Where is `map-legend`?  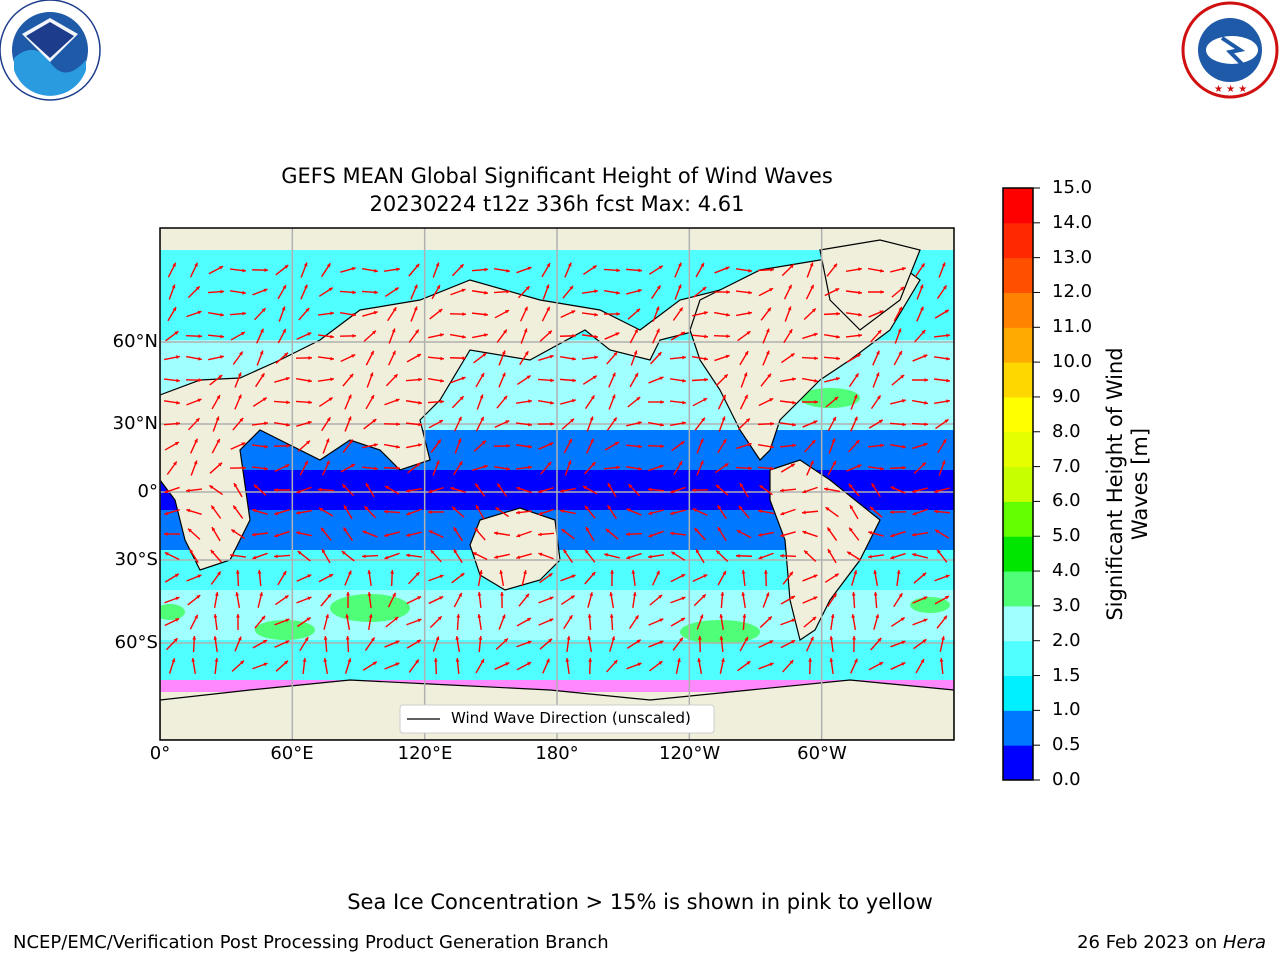
map-legend is located at coordinates (557, 719).